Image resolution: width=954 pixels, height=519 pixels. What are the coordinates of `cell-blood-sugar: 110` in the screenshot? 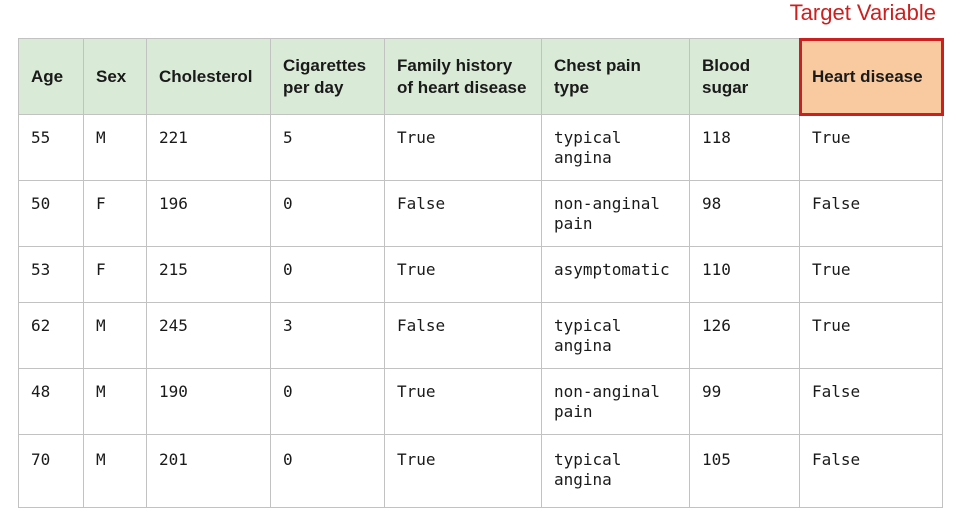 It's located at (744, 274).